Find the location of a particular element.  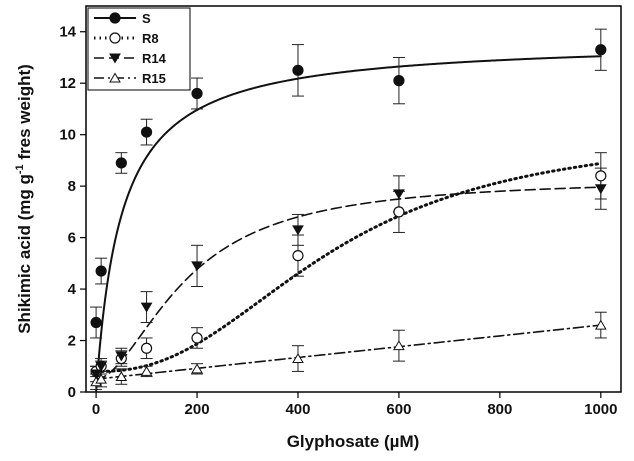

y-axis-title-main: Shikimic acid (mg g is located at coordinates (24, 254).